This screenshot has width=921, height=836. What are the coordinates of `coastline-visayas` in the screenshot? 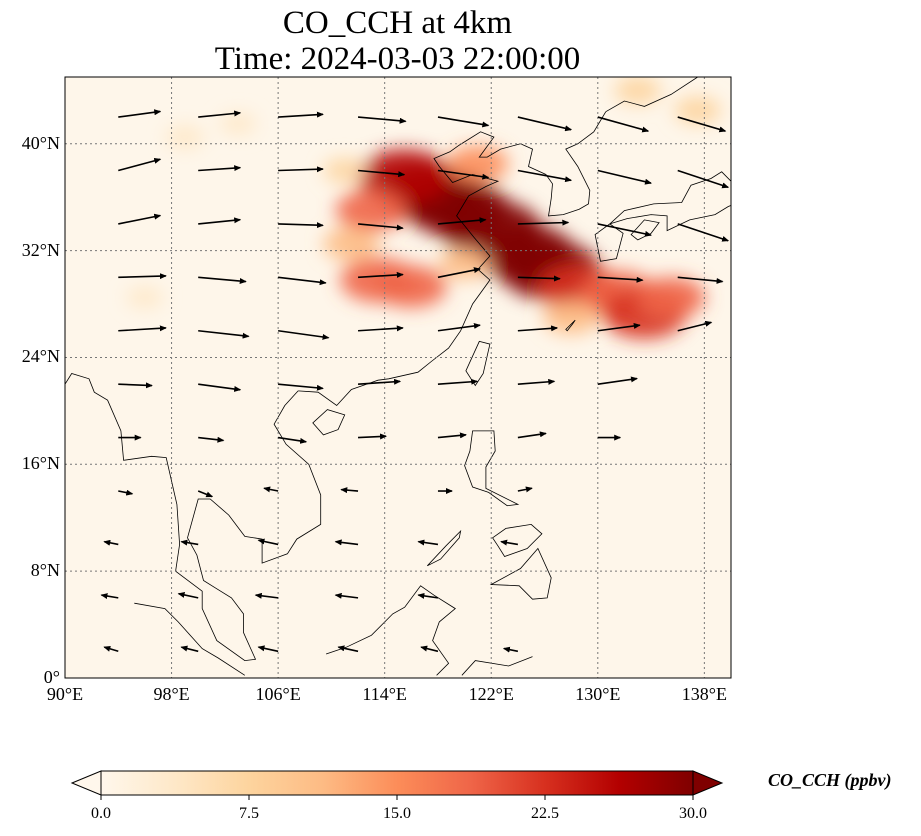 It's located at (517, 540).